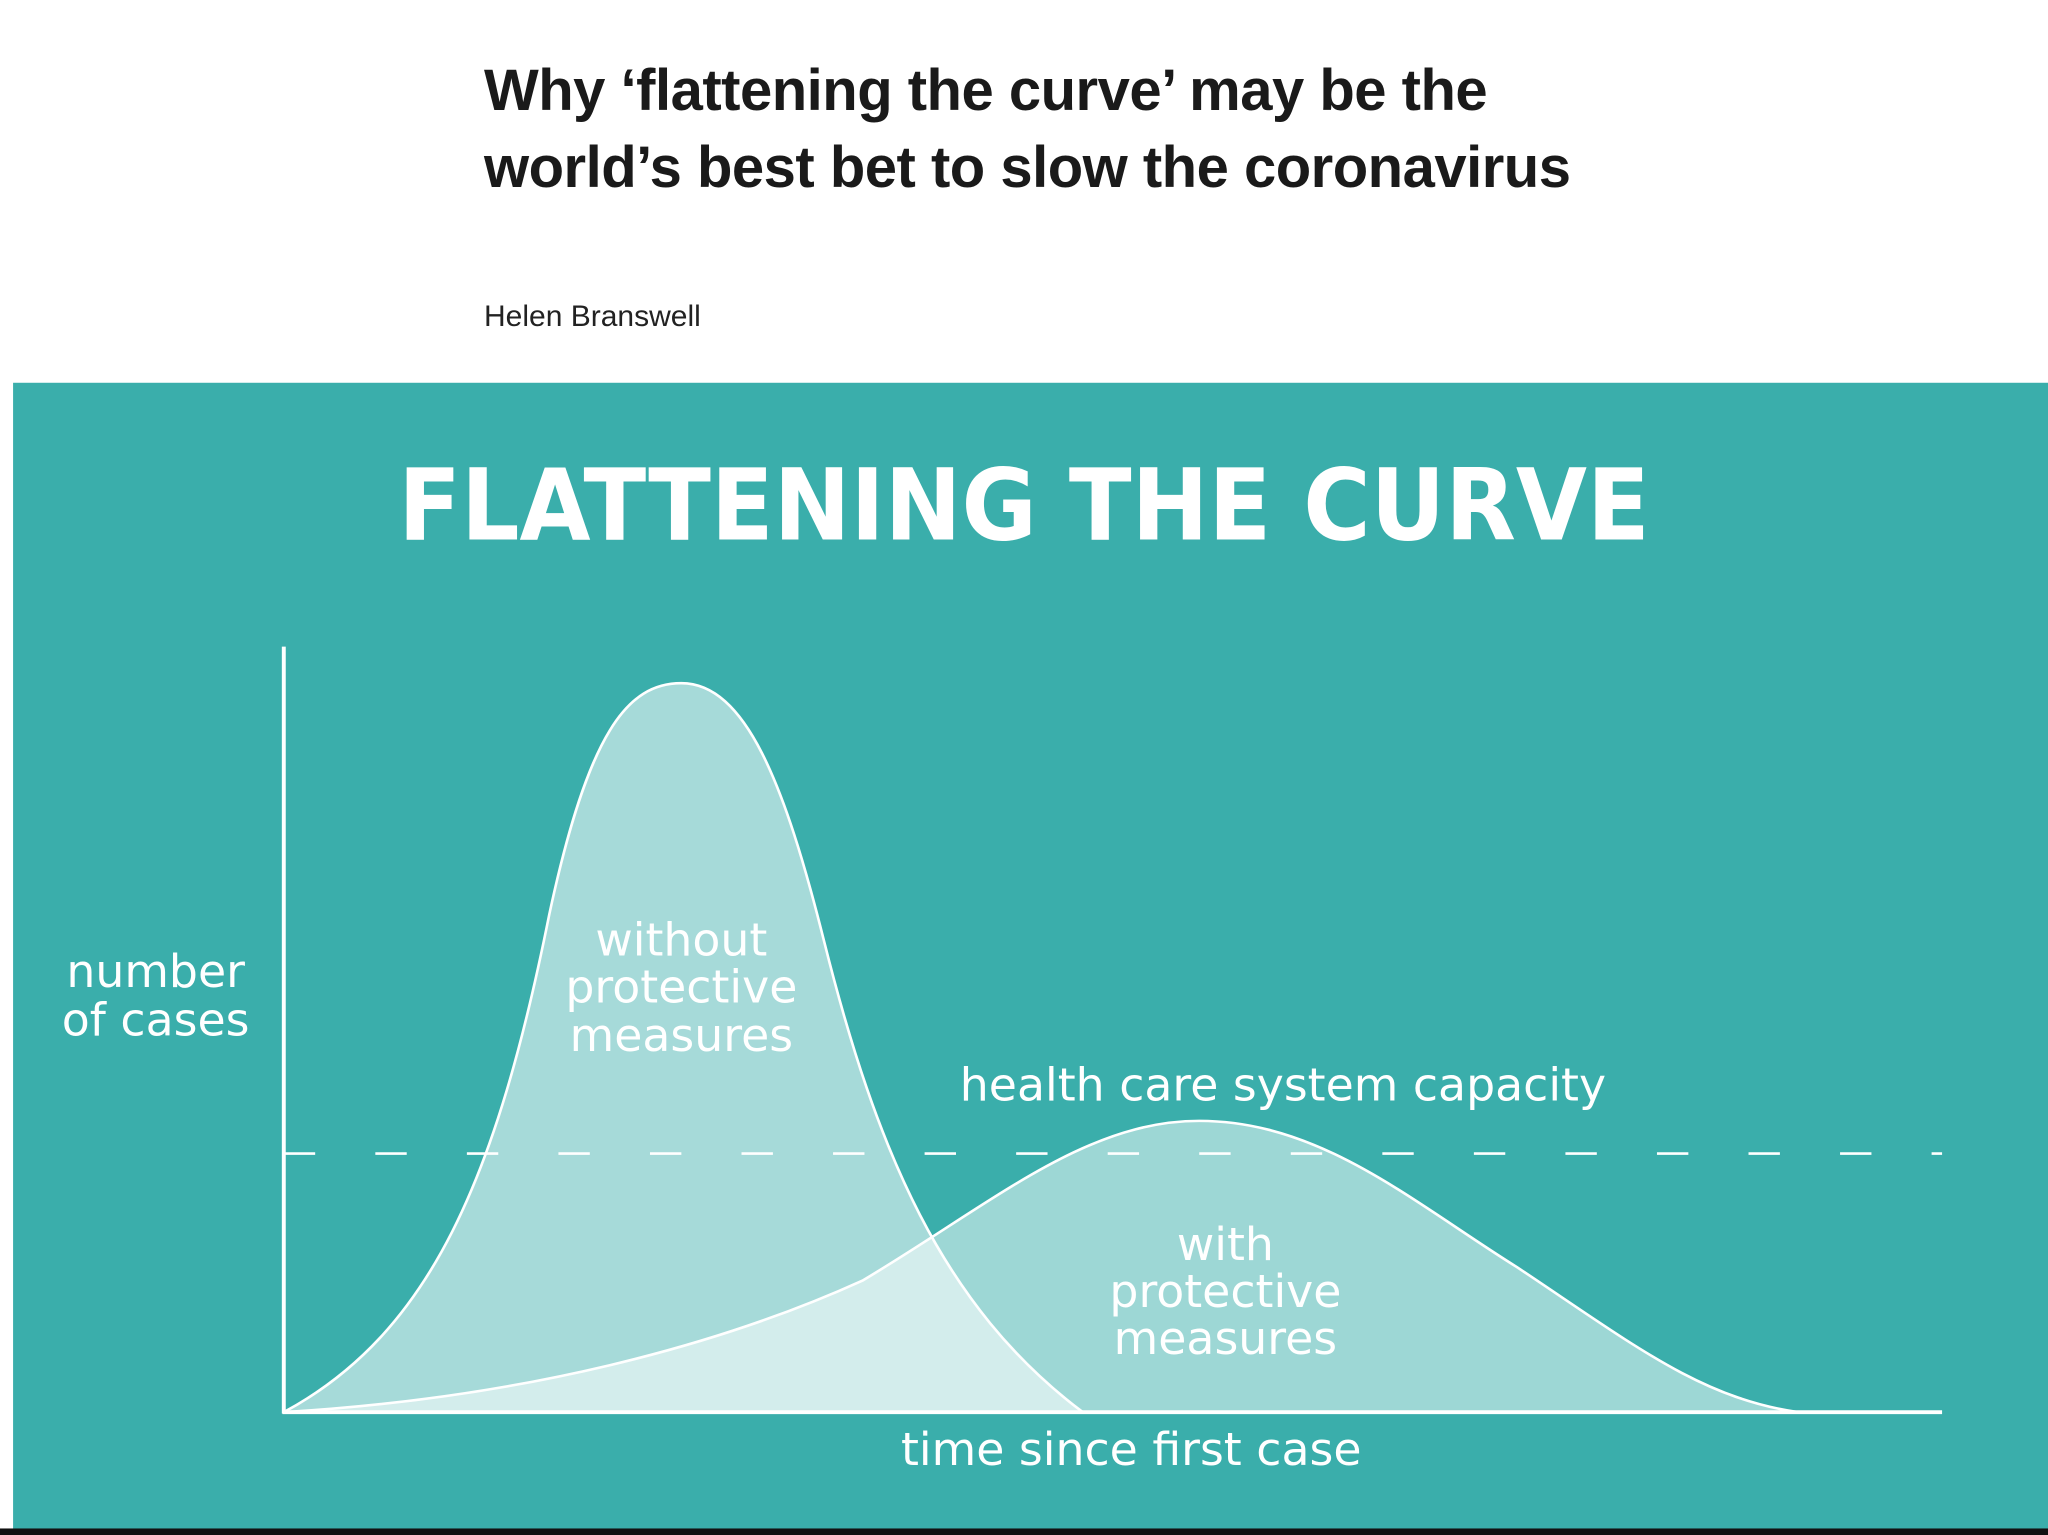  I want to click on figure-title: FLATTENING THE CURVE, so click(1024, 505).